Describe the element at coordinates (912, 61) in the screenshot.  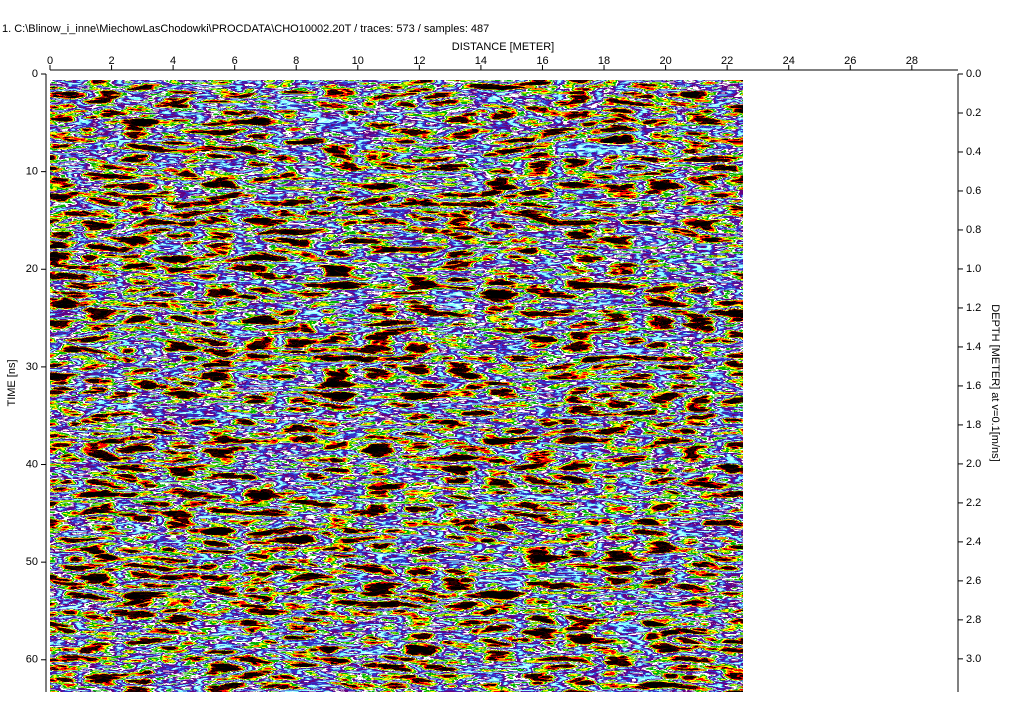
I see `x-tick-label: 28` at that location.